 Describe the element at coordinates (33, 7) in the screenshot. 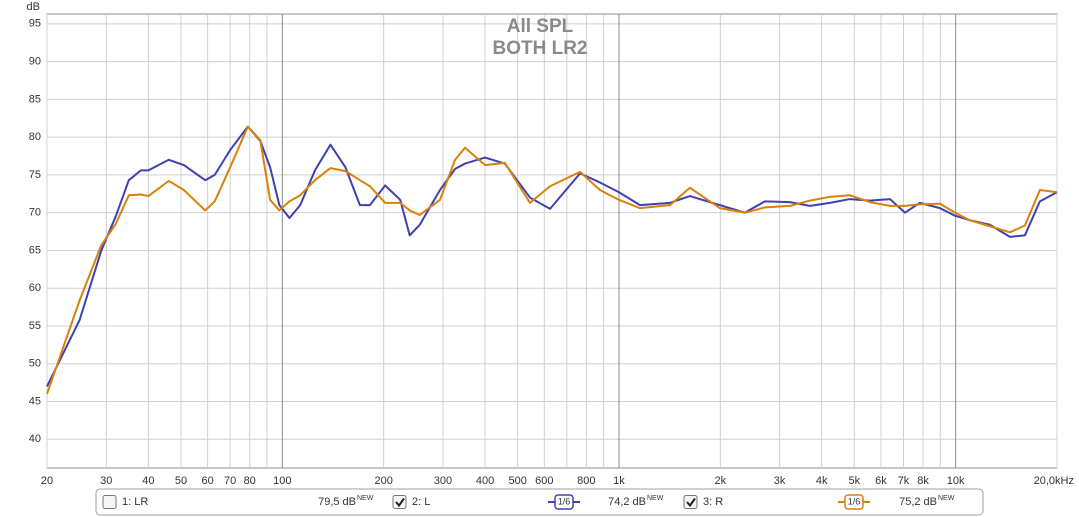

I see `y-axis-label: dB` at that location.